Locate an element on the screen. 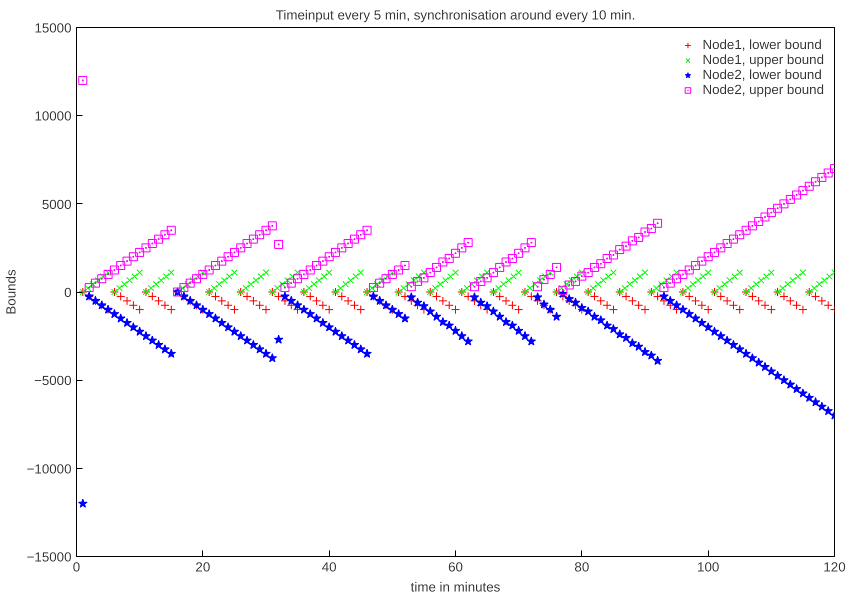 The image size is (850, 597). legend-label: Node1, upper bound is located at coordinates (763, 59).